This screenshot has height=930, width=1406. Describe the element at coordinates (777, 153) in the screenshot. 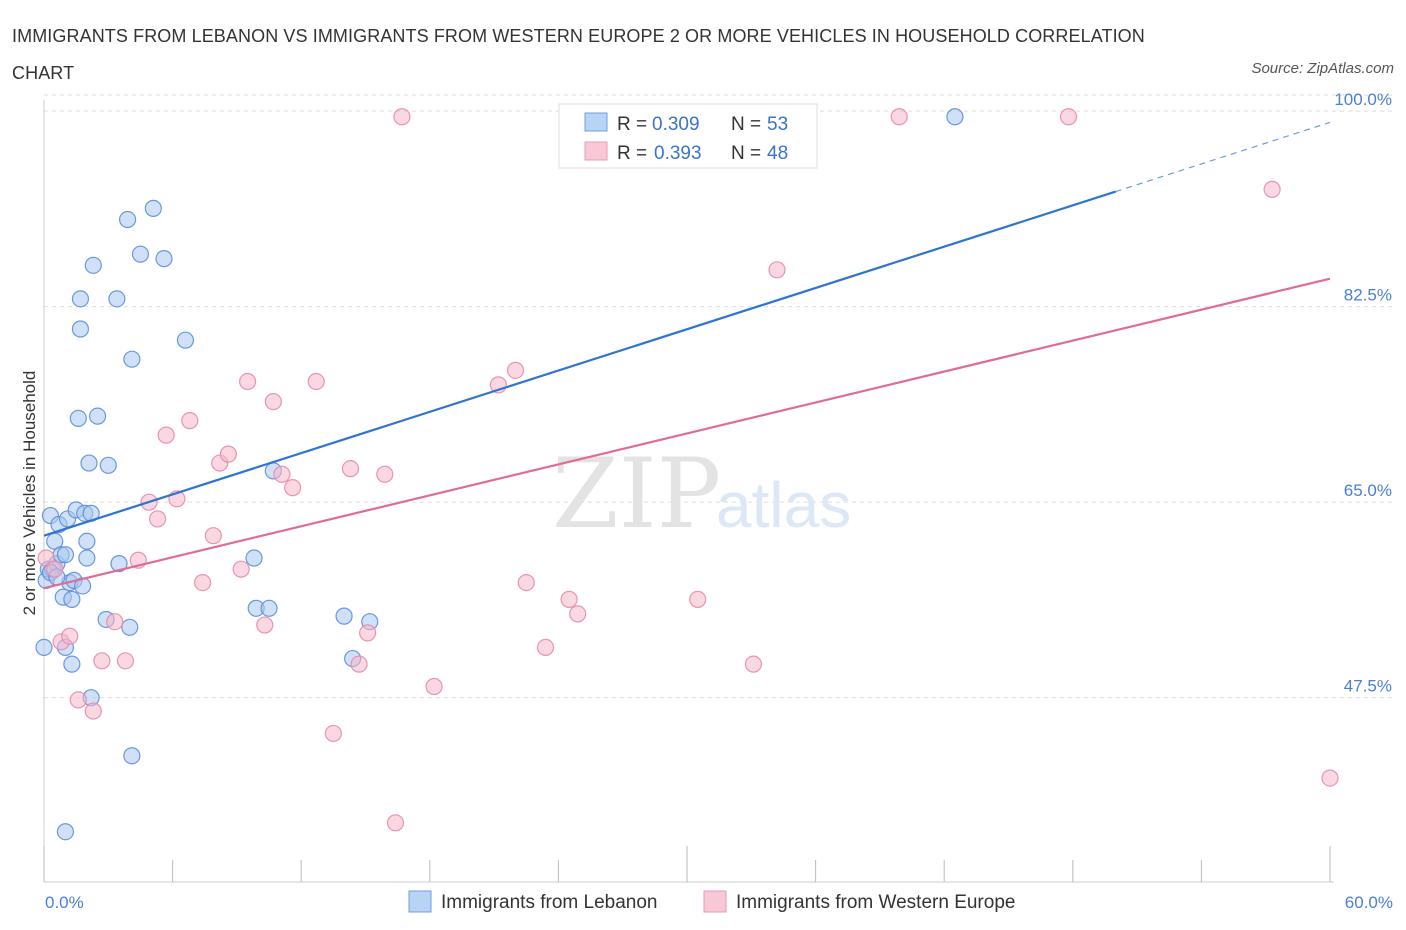

I see `stats-n-value-2: 48` at that location.